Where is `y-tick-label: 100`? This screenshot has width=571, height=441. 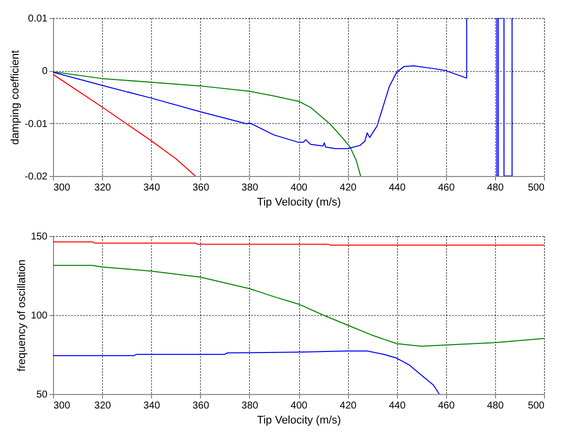 y-tick-label: 100 is located at coordinates (39, 316).